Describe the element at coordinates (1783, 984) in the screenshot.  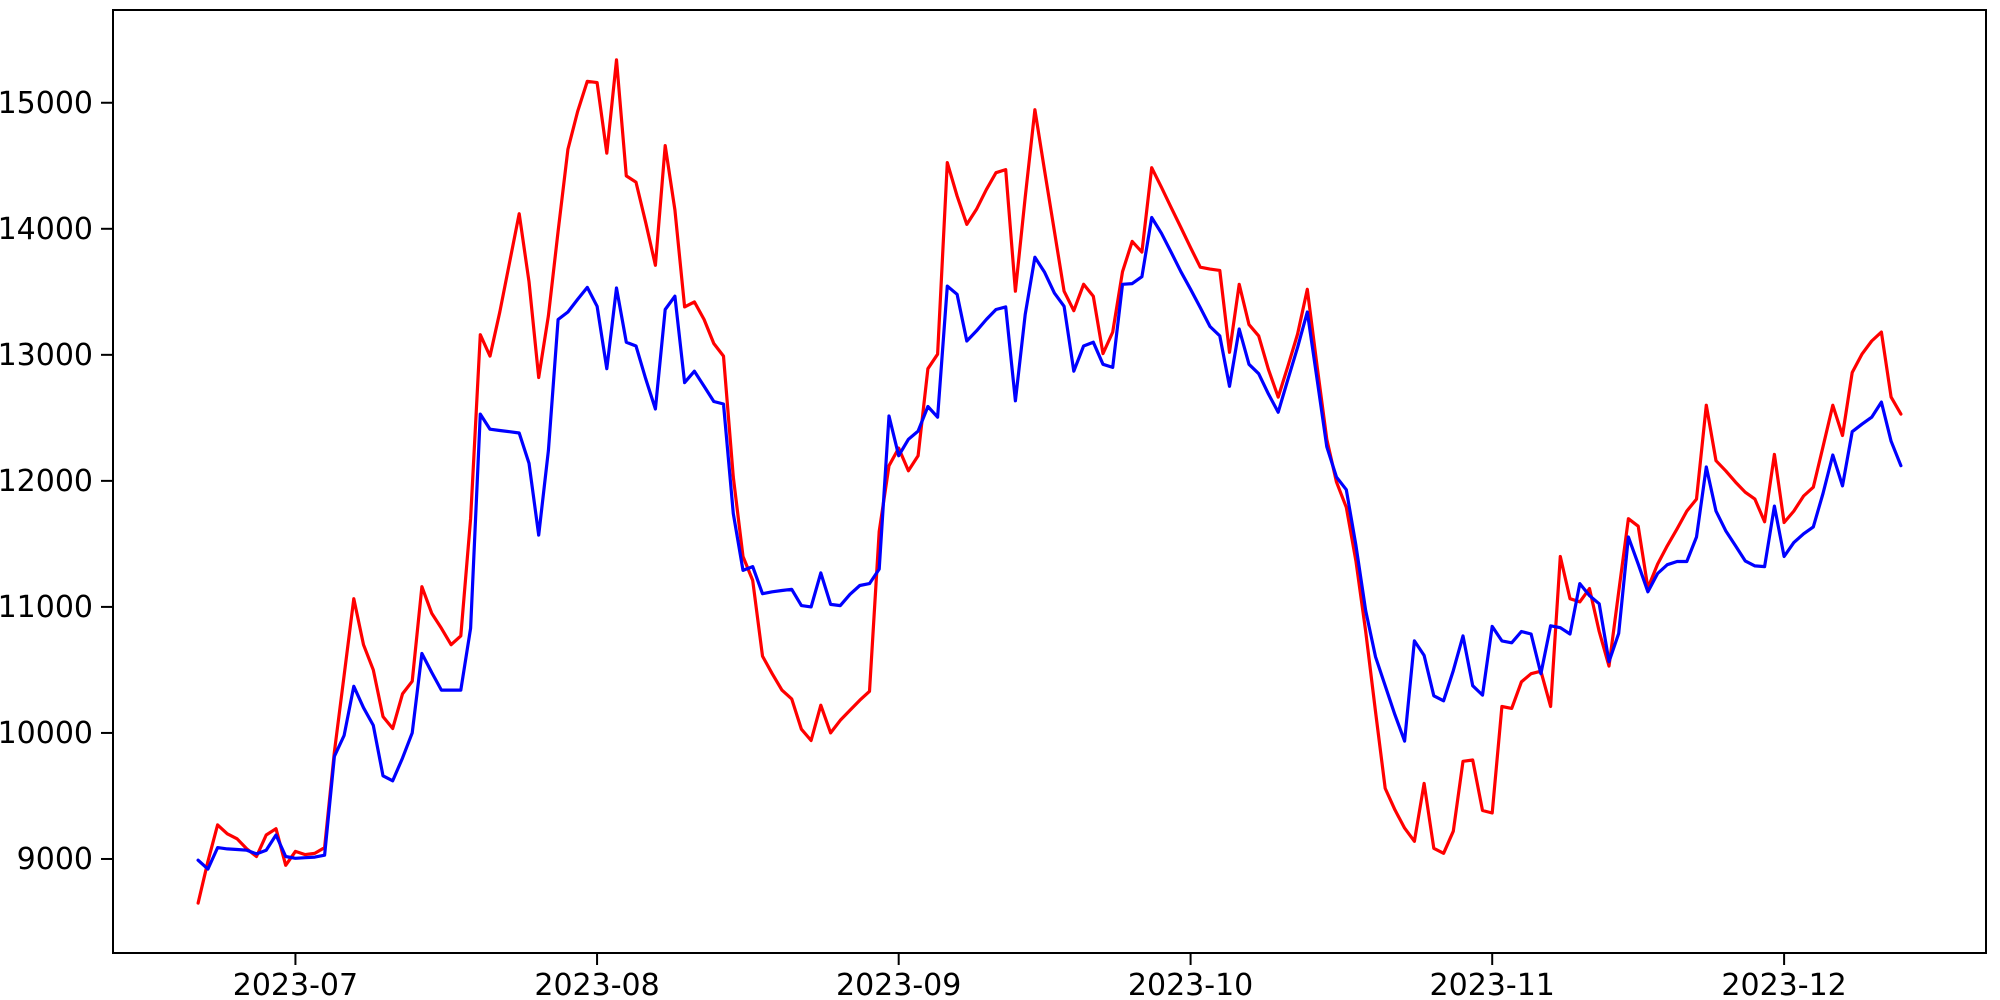
I see `x-tick-label: 2023-12` at that location.